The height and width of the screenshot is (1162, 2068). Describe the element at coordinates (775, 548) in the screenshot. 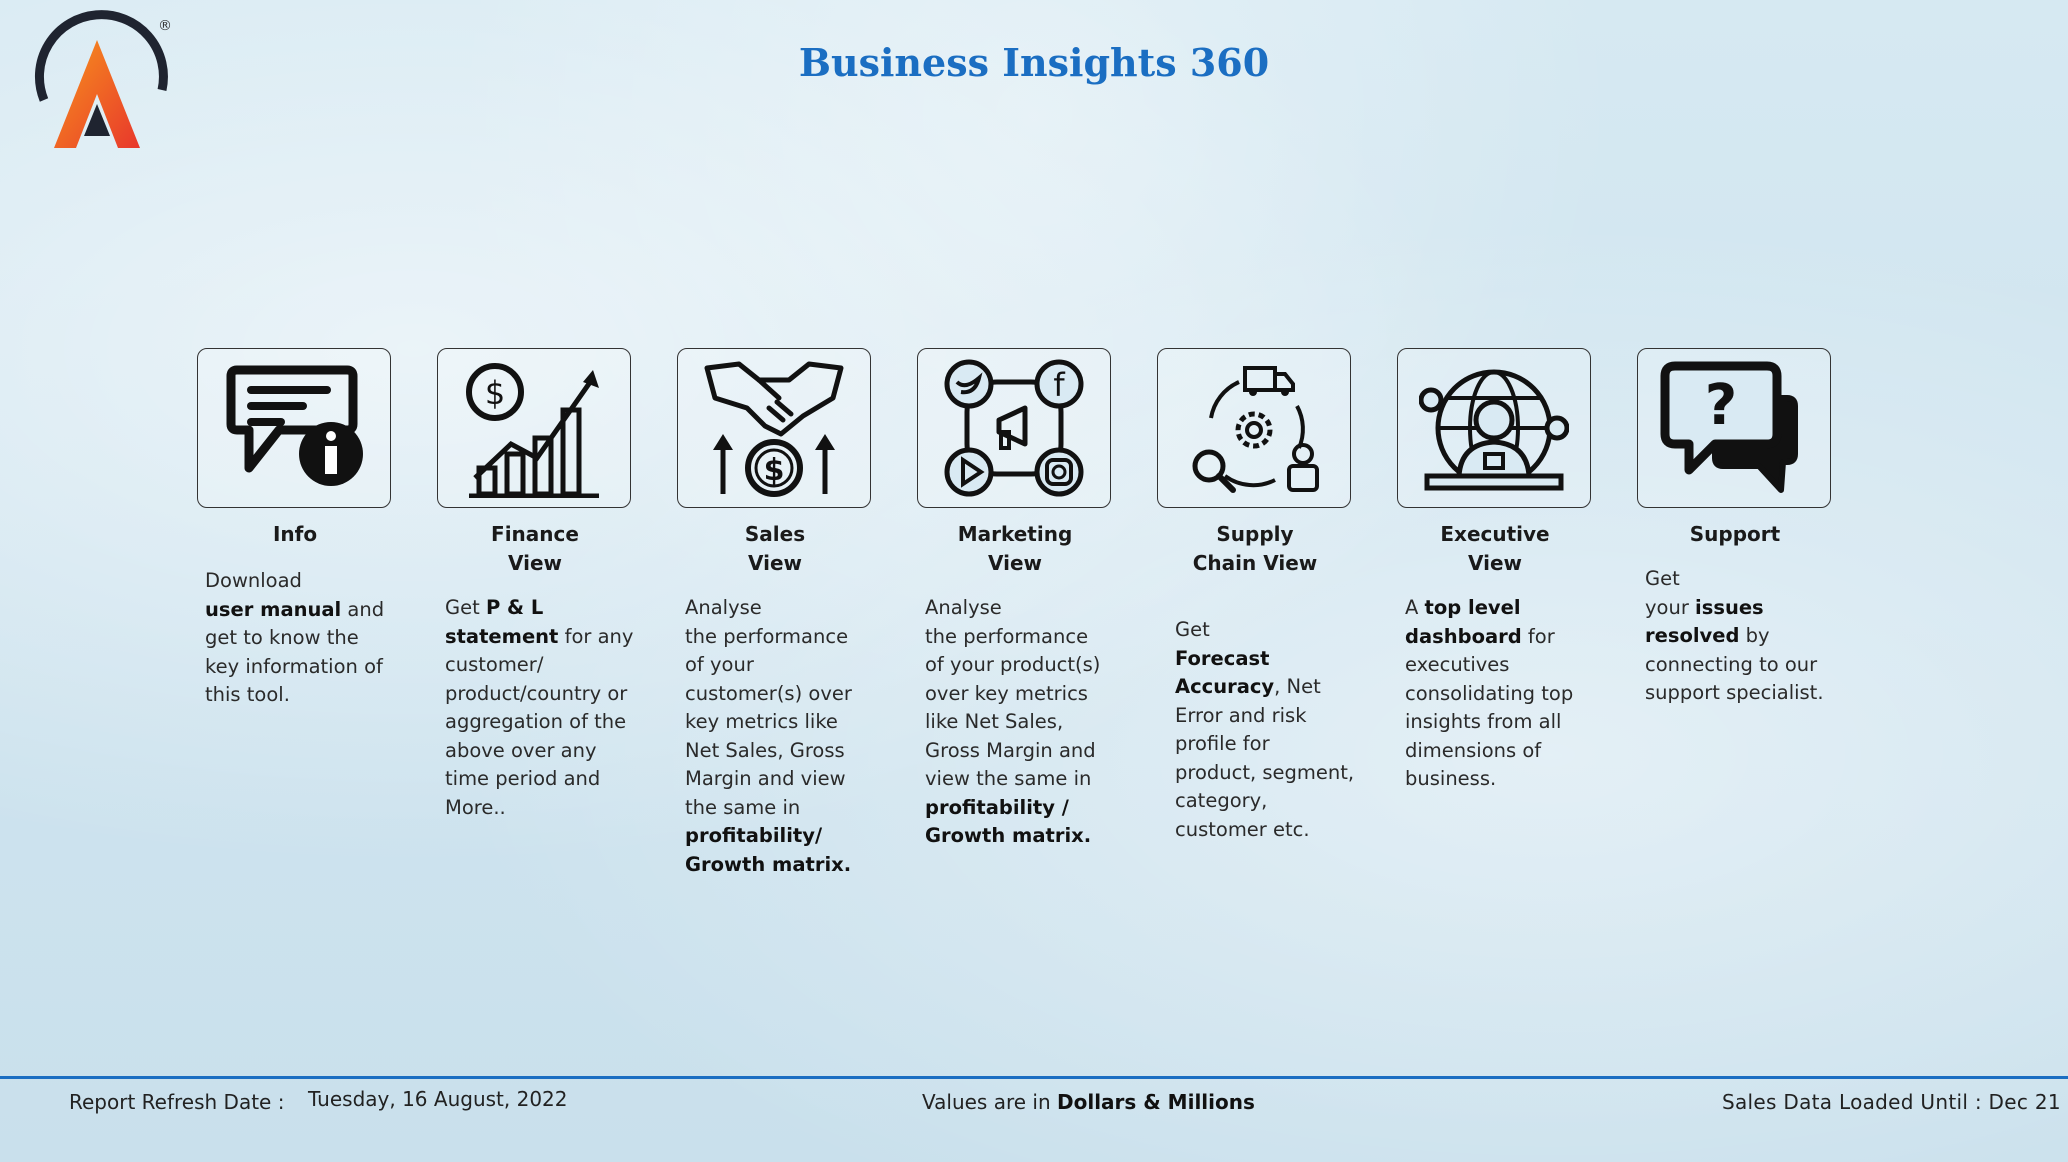

I see `card-title: Sales View` at that location.